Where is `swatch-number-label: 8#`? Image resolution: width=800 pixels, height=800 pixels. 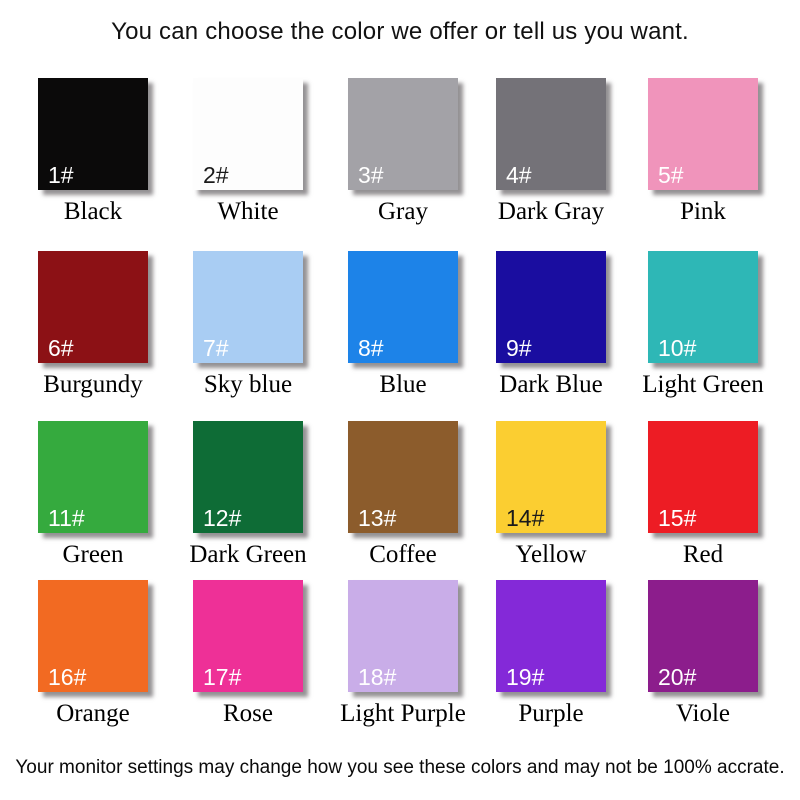 swatch-number-label: 8# is located at coordinates (371, 348).